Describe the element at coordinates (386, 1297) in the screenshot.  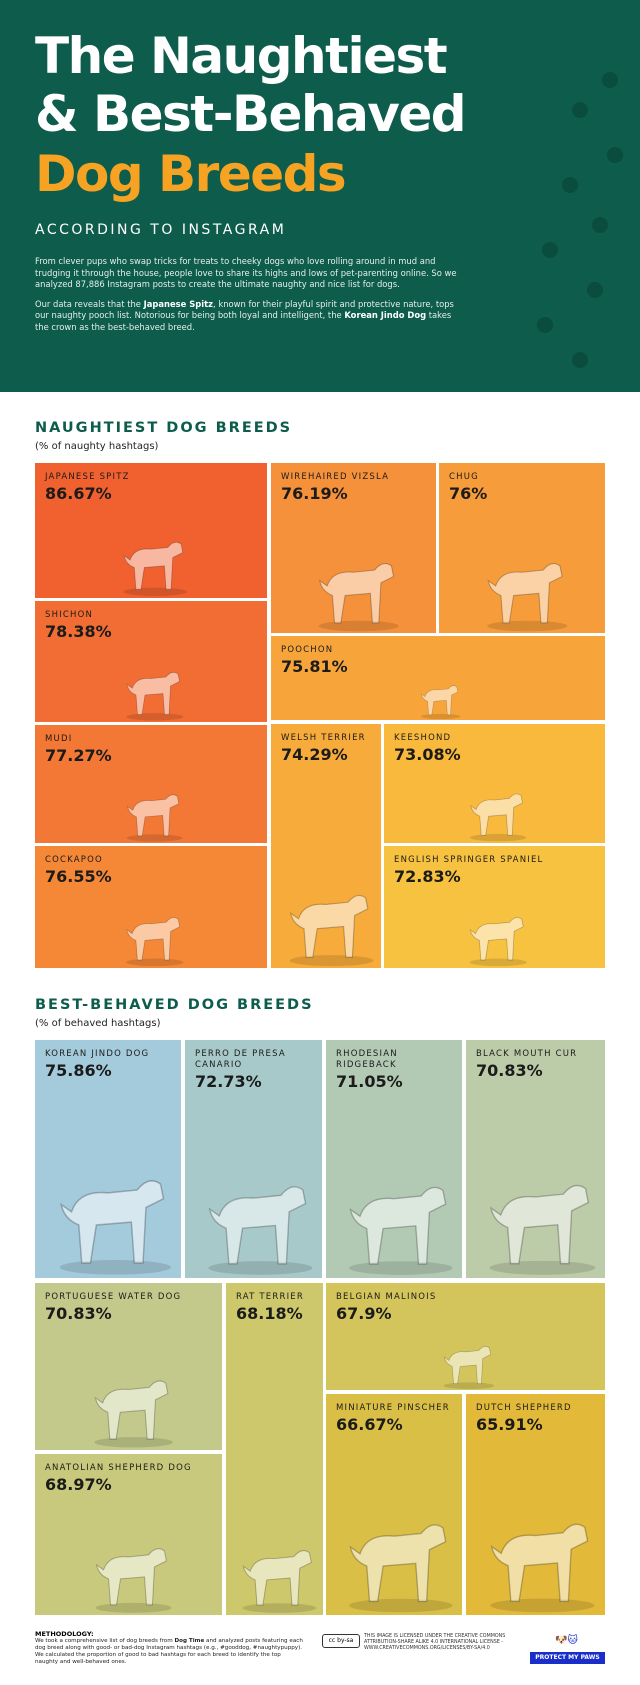
I see `breed-name: BELGIAN MALINOIS` at that location.